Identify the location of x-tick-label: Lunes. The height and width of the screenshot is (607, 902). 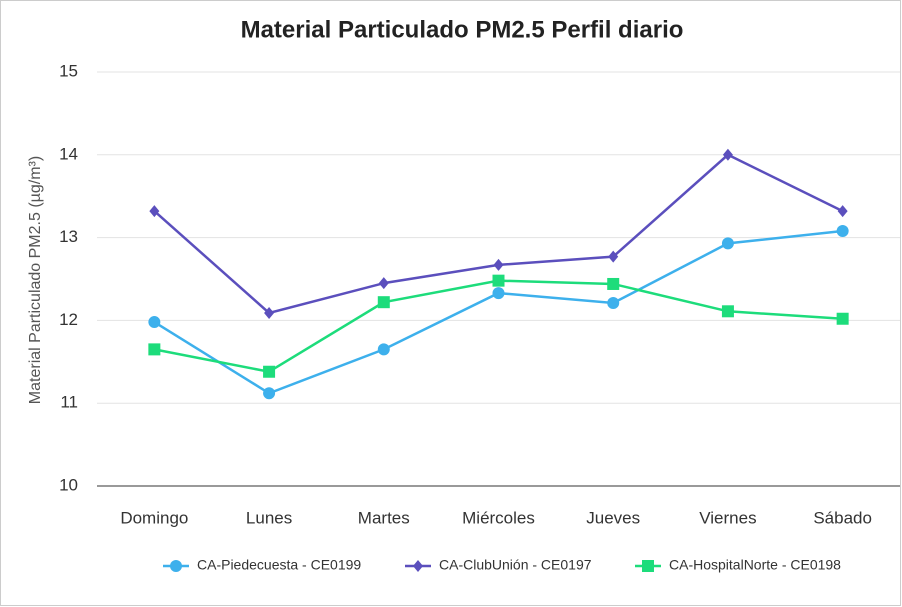
(269, 517).